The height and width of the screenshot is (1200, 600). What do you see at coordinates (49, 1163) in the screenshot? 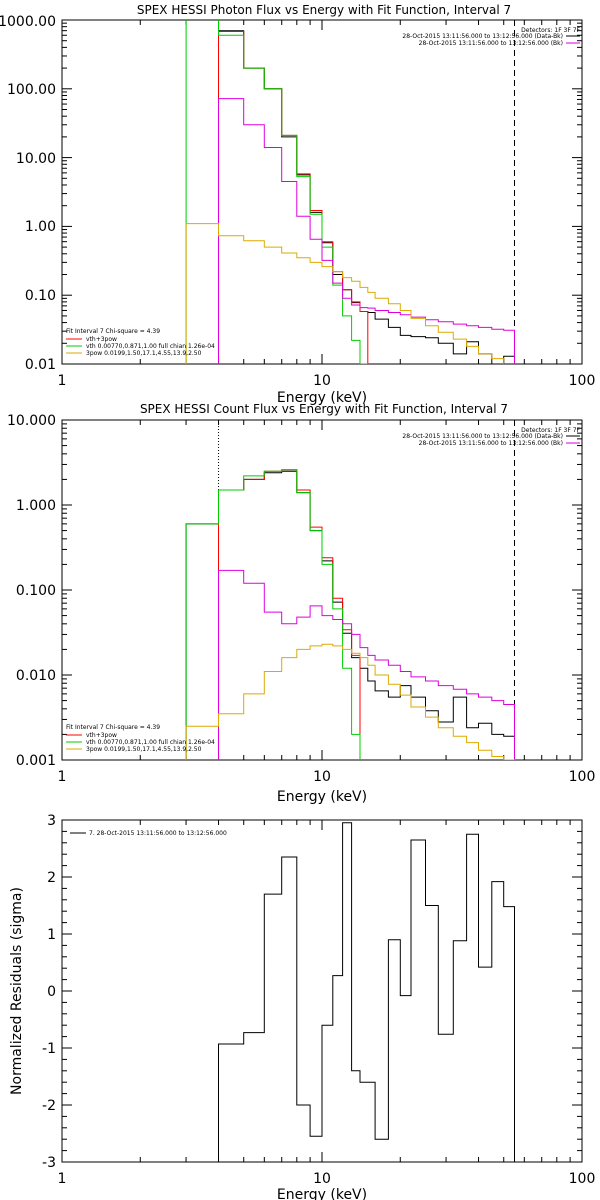
I see `residuals-y-tick-label: -3` at bounding box center [49, 1163].